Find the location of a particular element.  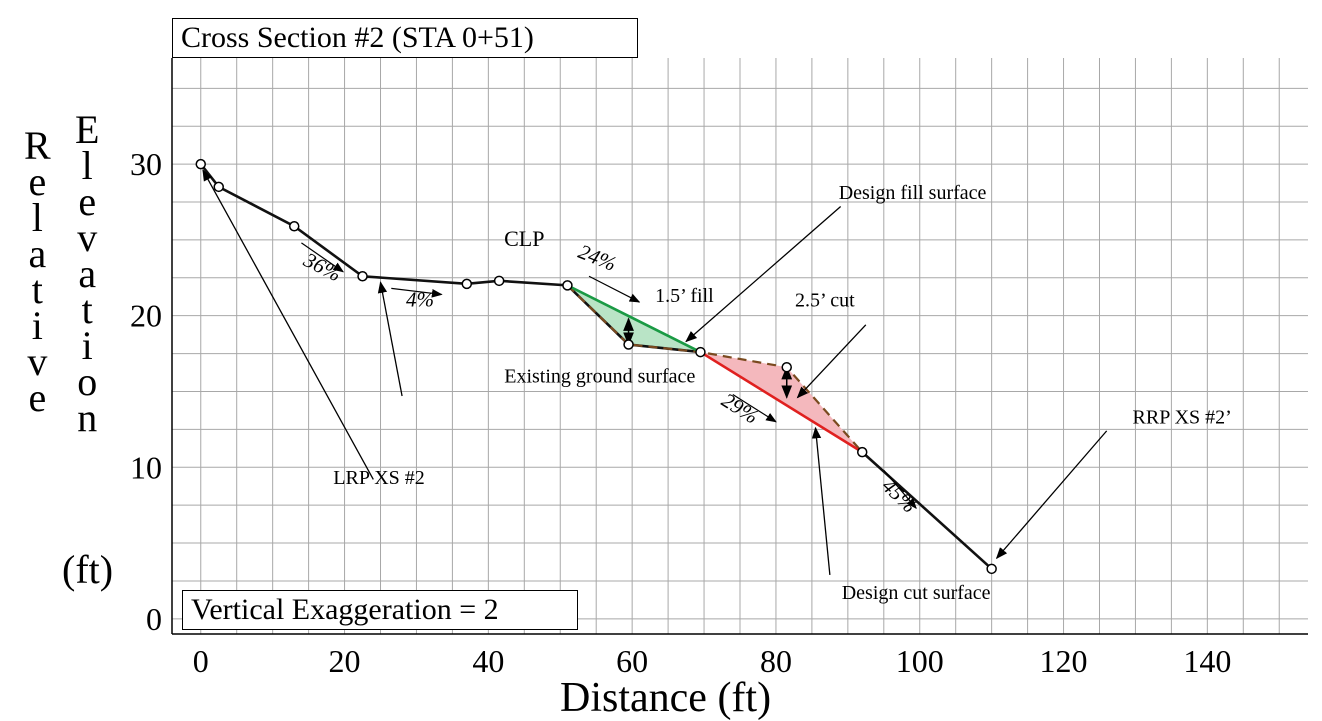

x-tick-label: 0 is located at coordinates (201, 661).